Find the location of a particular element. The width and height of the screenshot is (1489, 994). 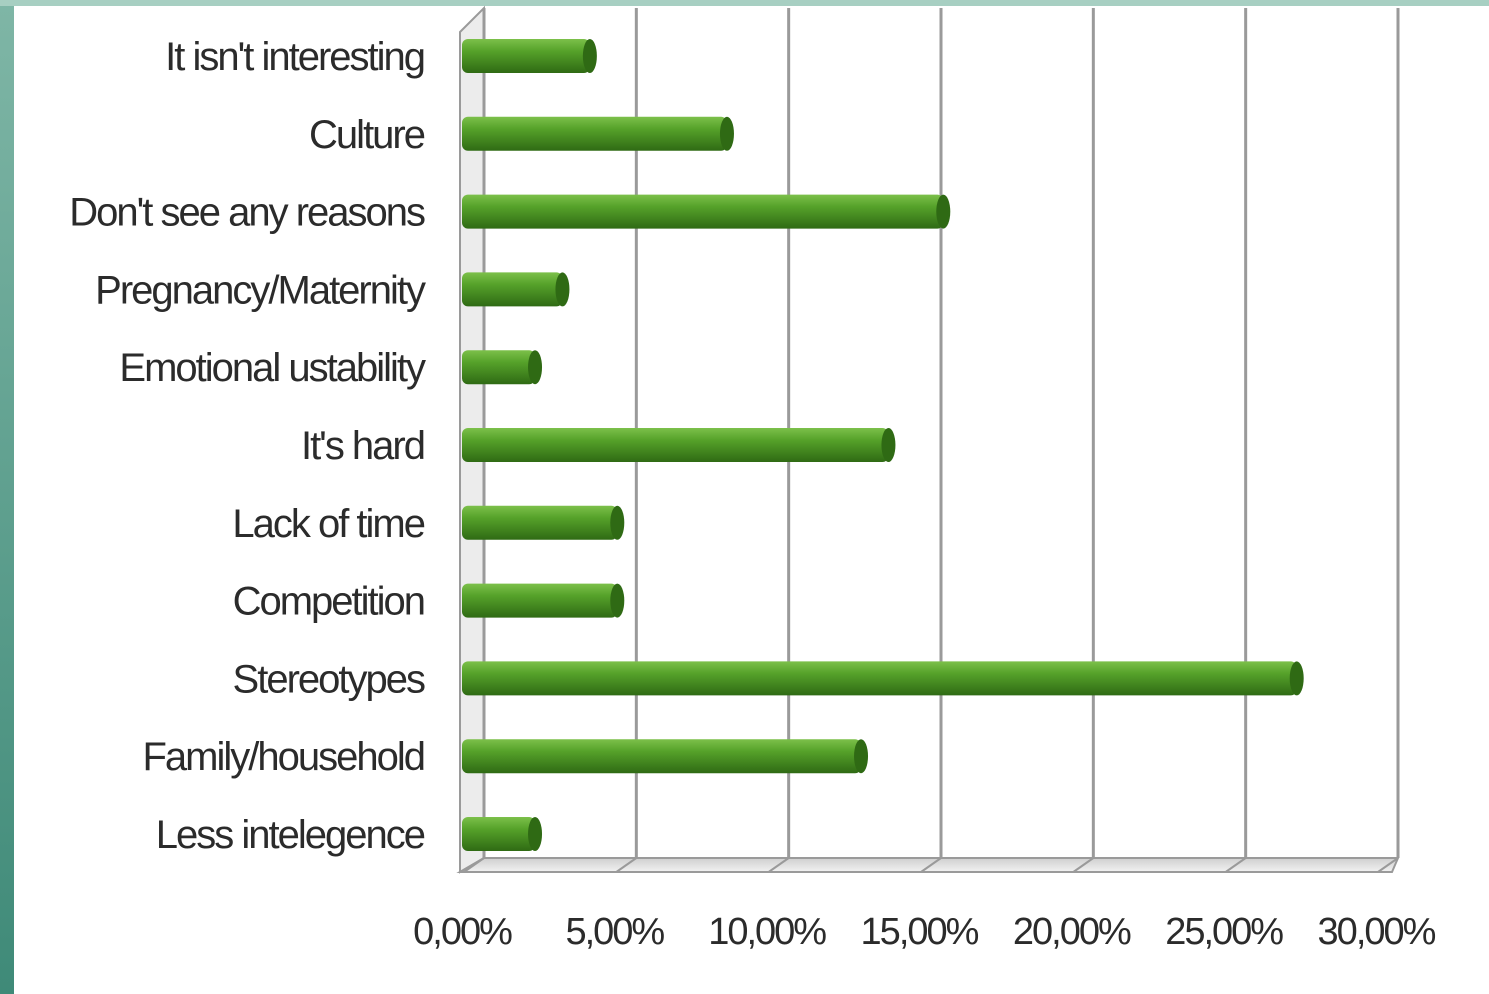

category-label: It isn't interesting is located at coordinates (294, 57).